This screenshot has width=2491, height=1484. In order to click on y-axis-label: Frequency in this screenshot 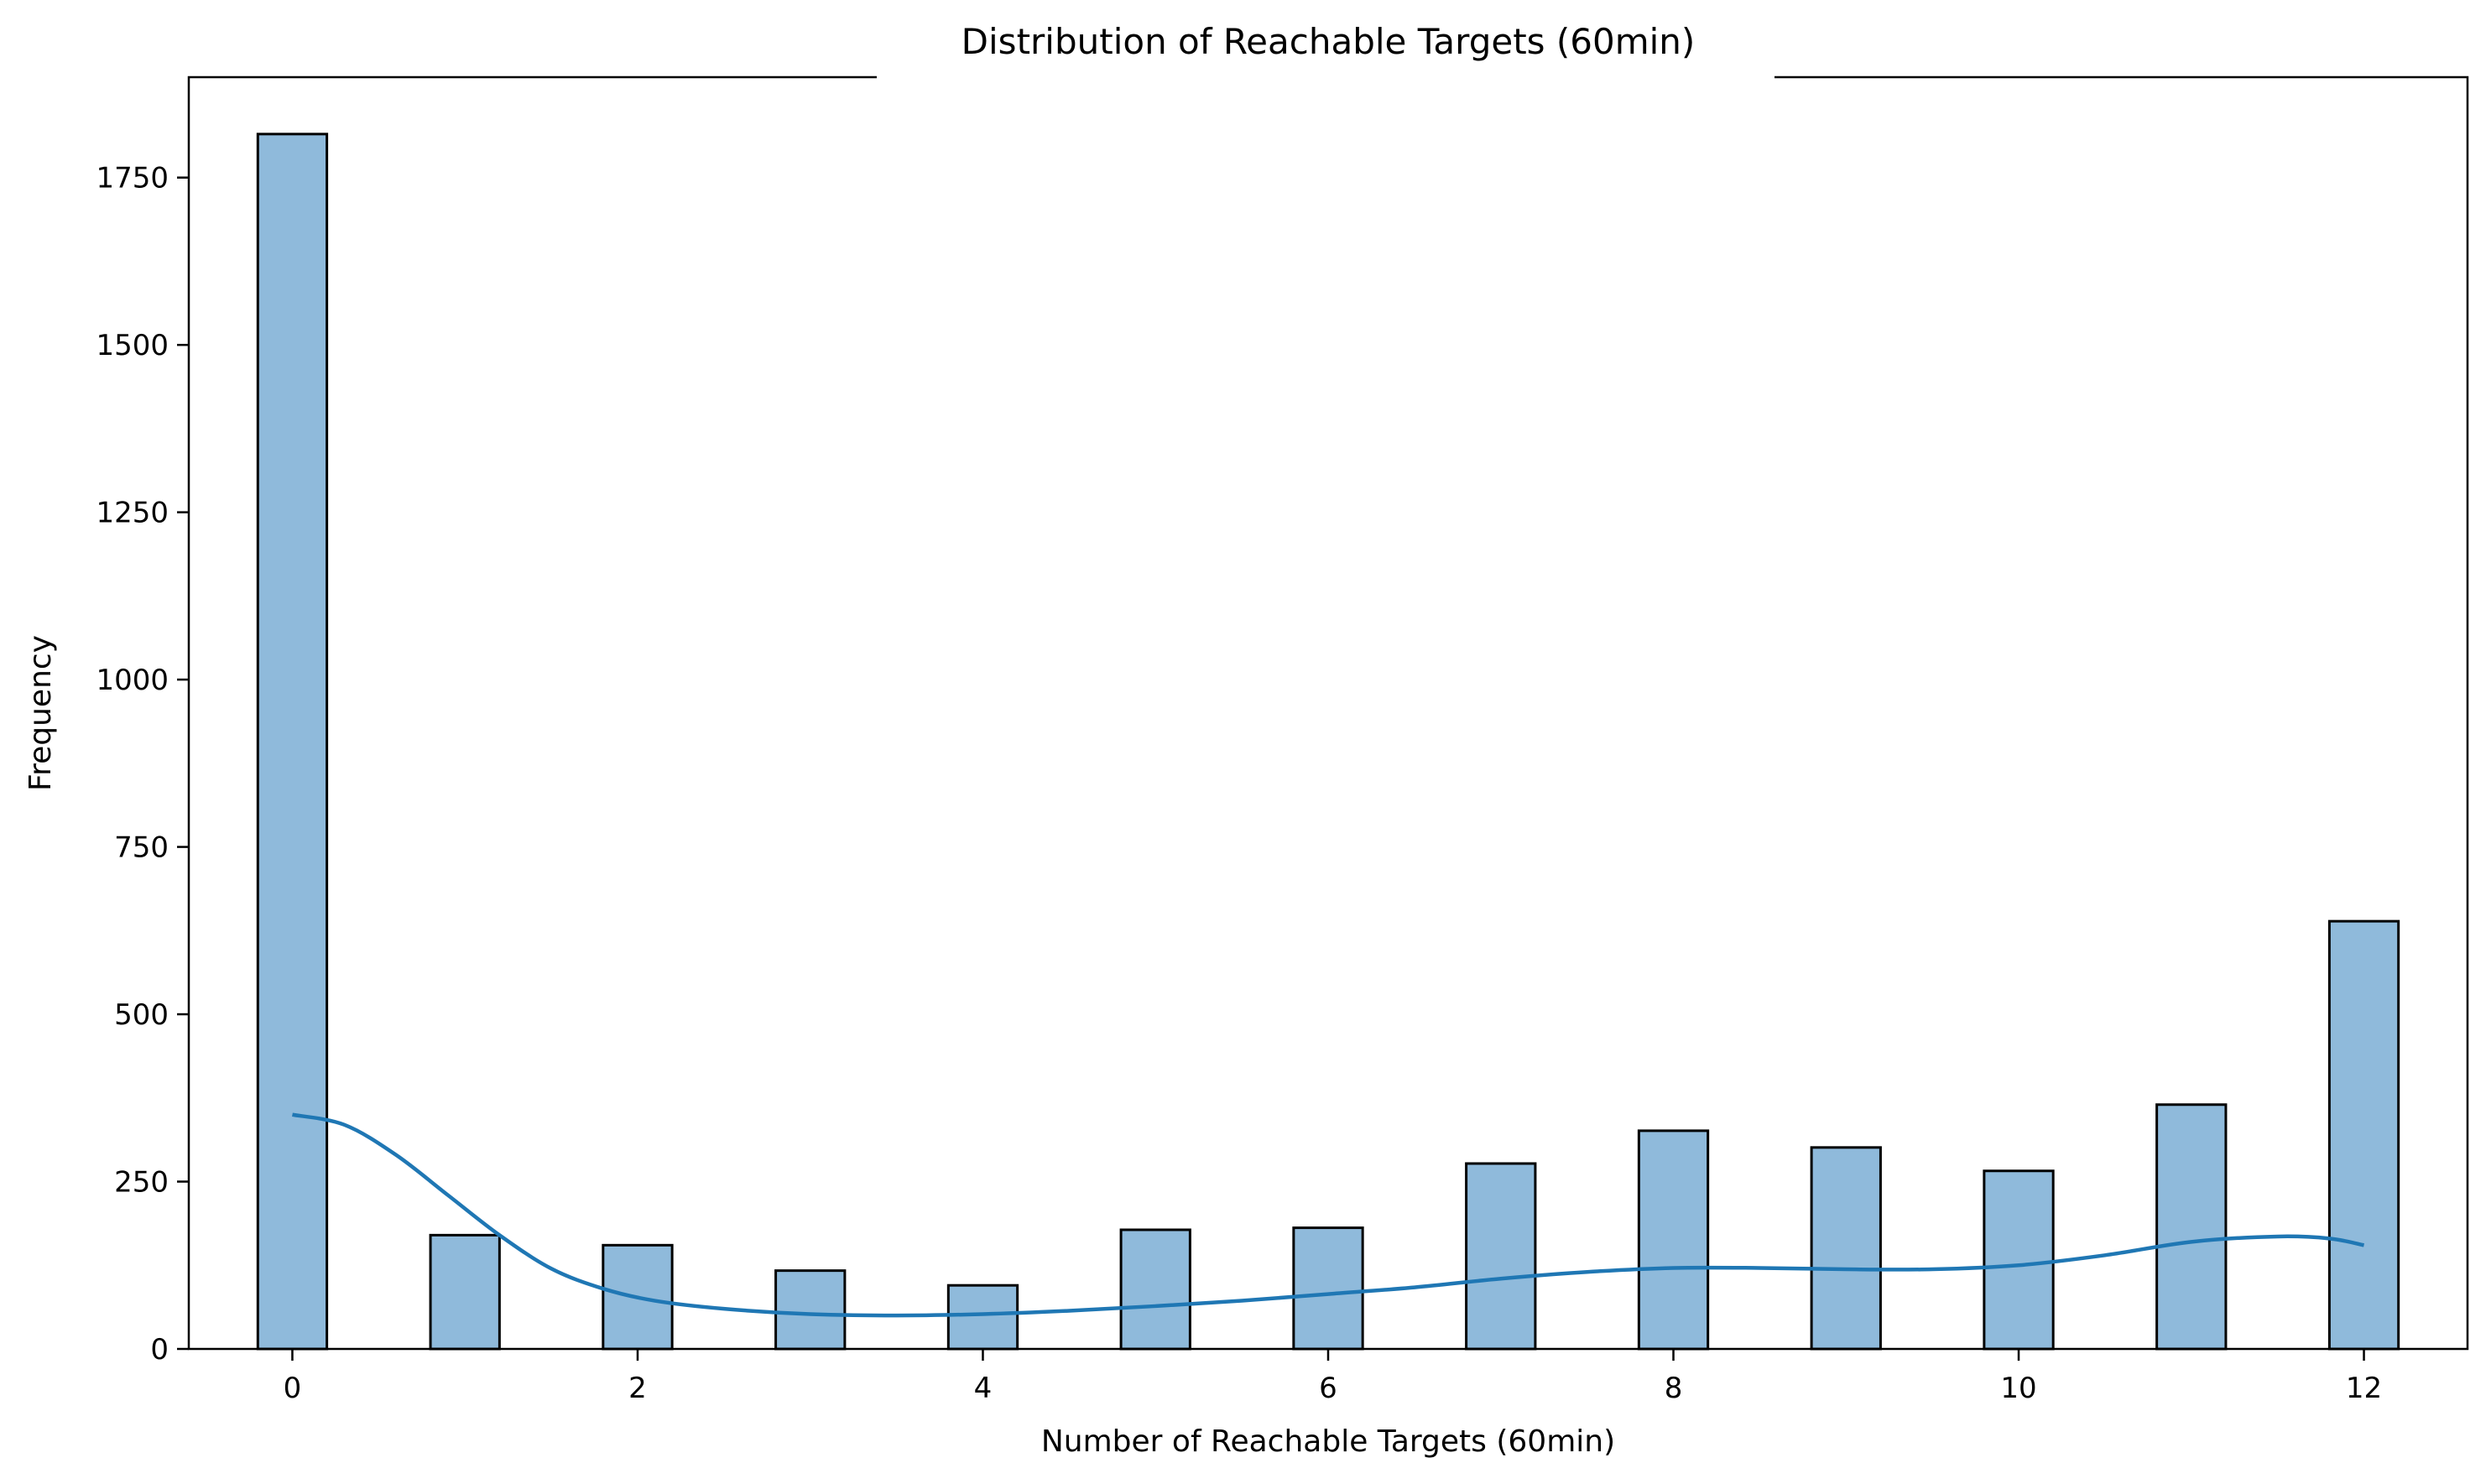, I will do `click(40, 713)`.